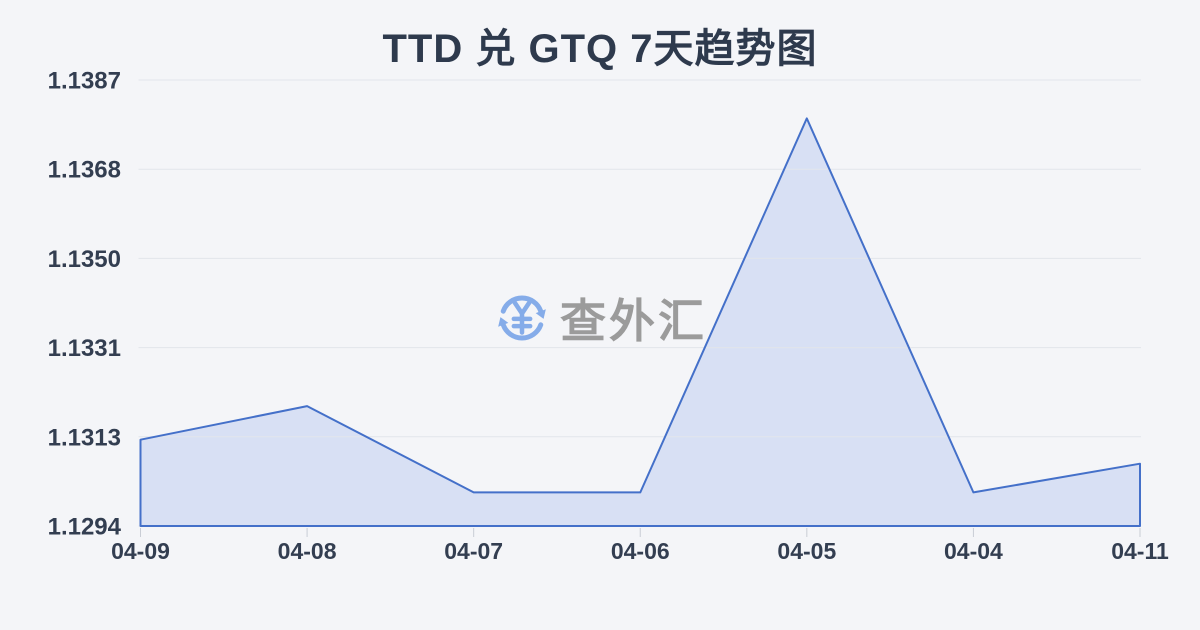 This screenshot has width=1200, height=630. Describe the element at coordinates (640, 551) in the screenshot. I see `x-axis-label: 04-06` at that location.